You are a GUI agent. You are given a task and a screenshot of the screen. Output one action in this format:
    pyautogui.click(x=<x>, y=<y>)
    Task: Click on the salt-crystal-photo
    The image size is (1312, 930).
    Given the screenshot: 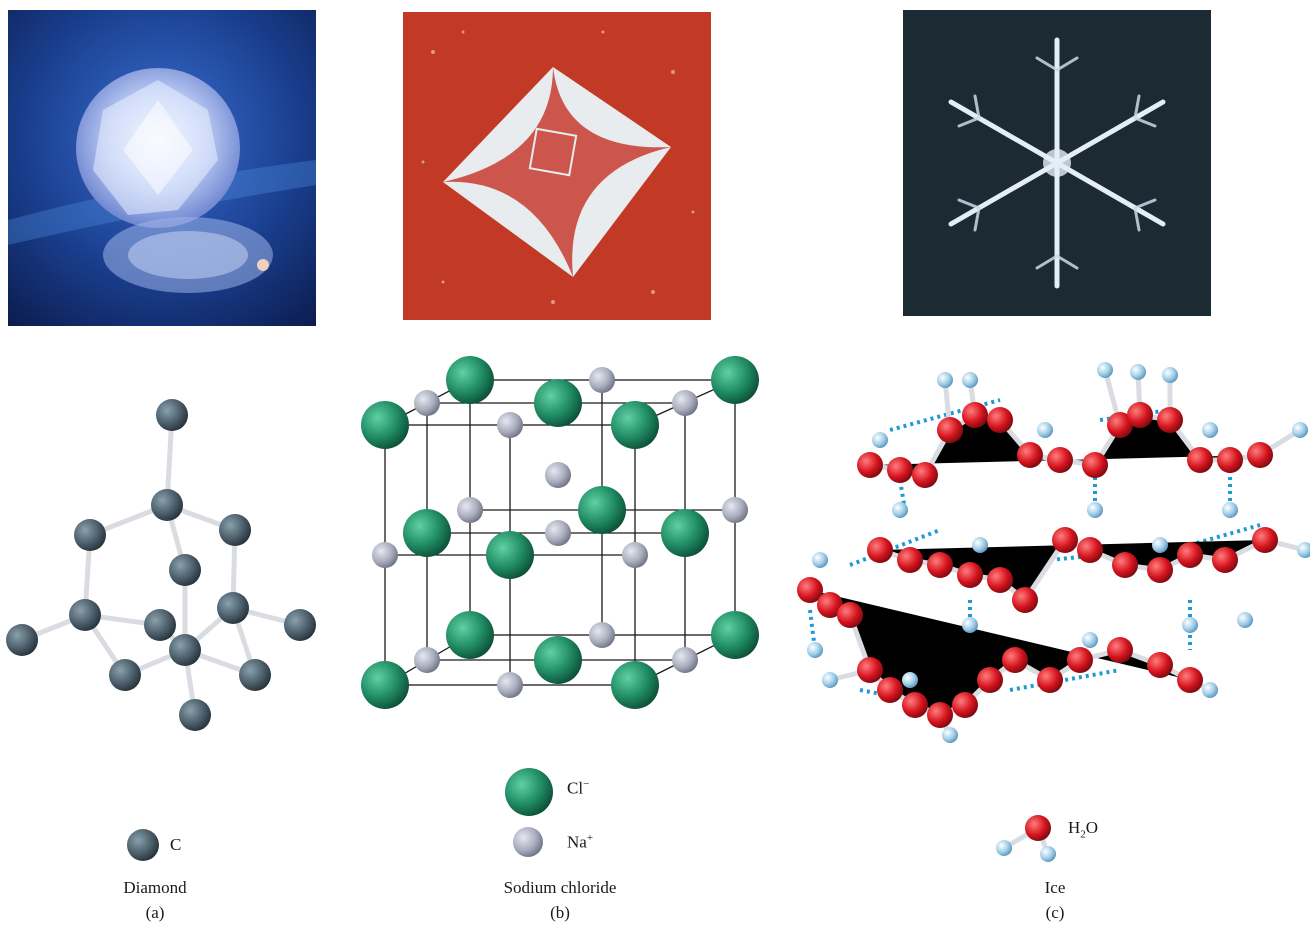 What is the action you would take?
    pyautogui.click(x=557, y=166)
    